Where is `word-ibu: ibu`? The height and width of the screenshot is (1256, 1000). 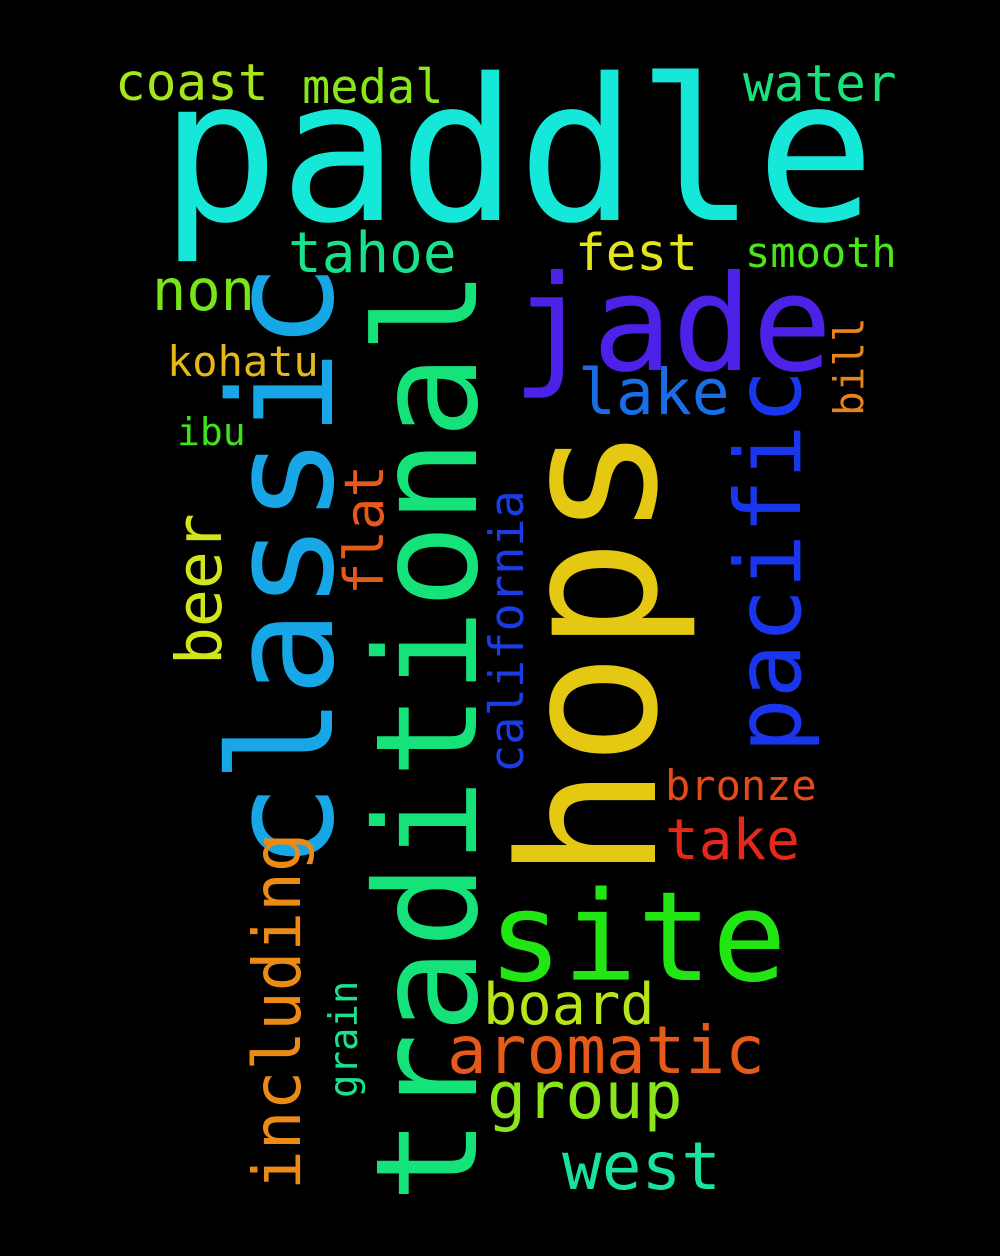 word-ibu: ibu is located at coordinates (211, 432).